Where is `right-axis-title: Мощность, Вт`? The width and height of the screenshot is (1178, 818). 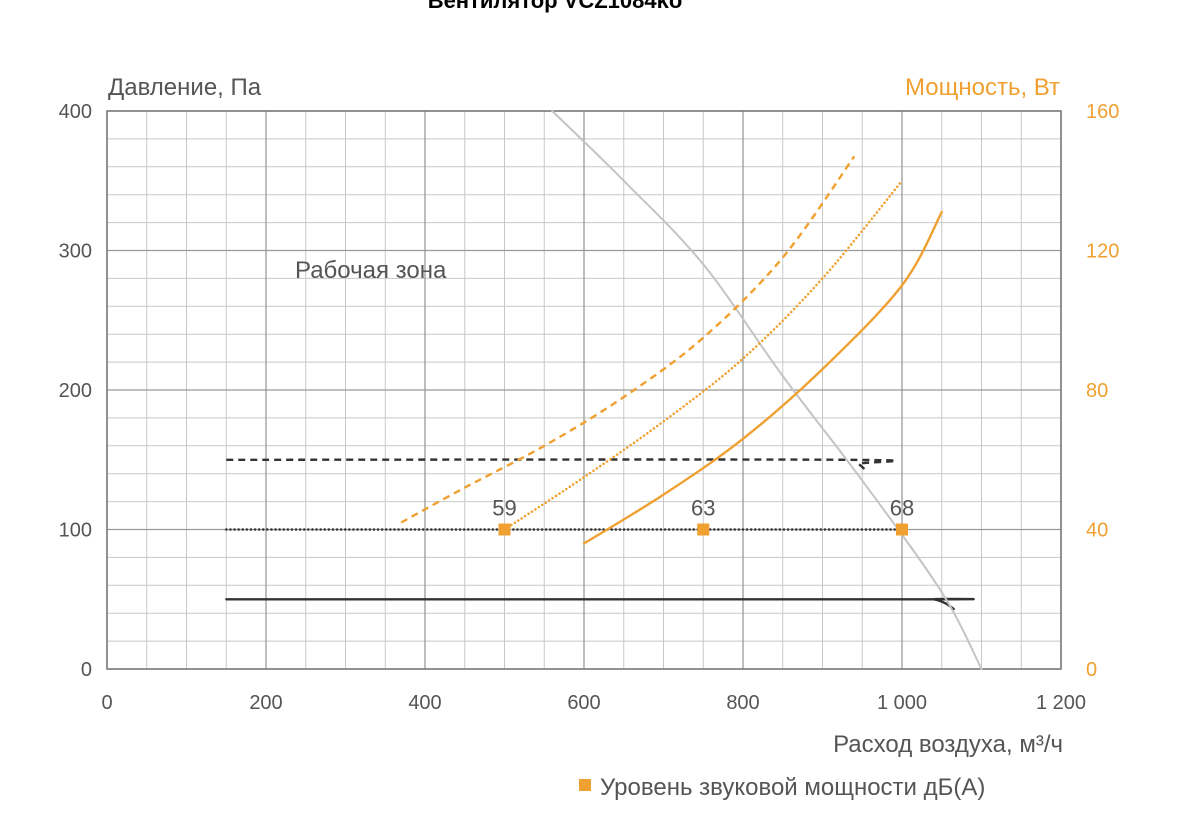
right-axis-title: Мощность, Вт is located at coordinates (982, 87).